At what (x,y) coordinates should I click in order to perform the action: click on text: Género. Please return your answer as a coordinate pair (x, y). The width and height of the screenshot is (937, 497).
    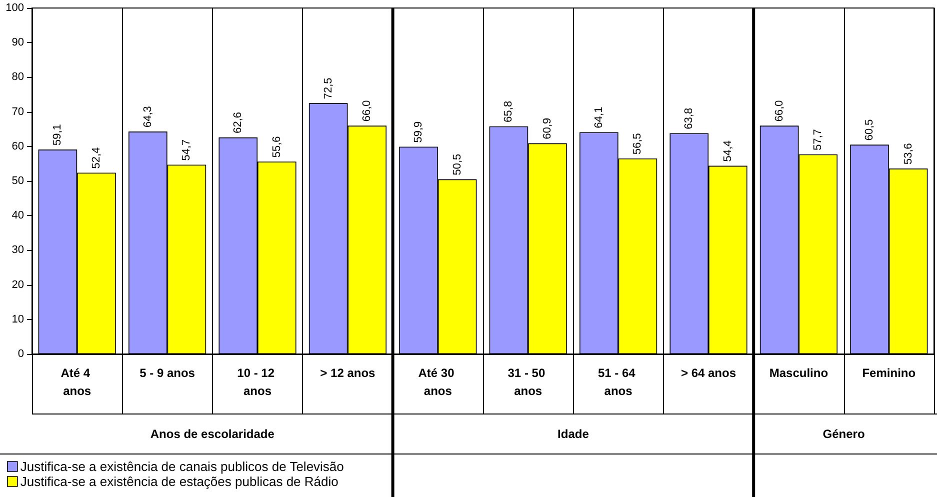
    Looking at the image, I should click on (843, 434).